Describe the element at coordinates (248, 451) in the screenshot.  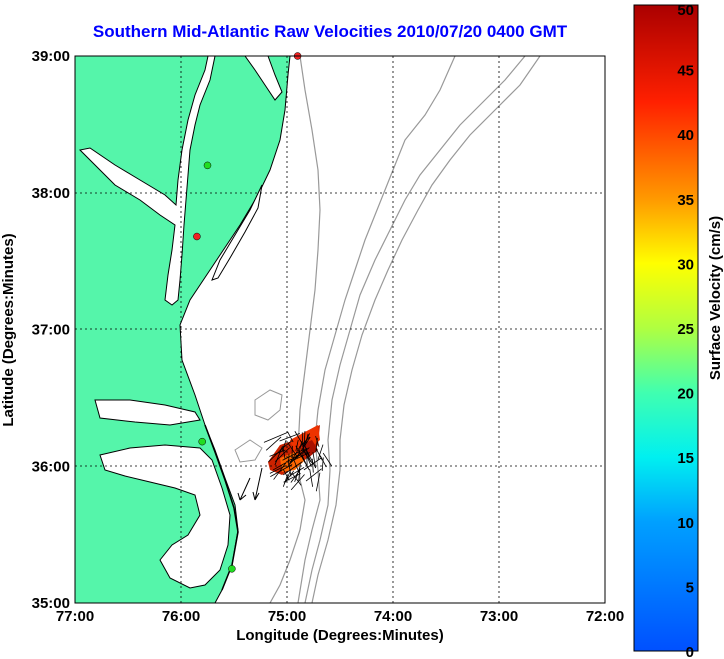
I see `bathymetry-ridge-small` at that location.